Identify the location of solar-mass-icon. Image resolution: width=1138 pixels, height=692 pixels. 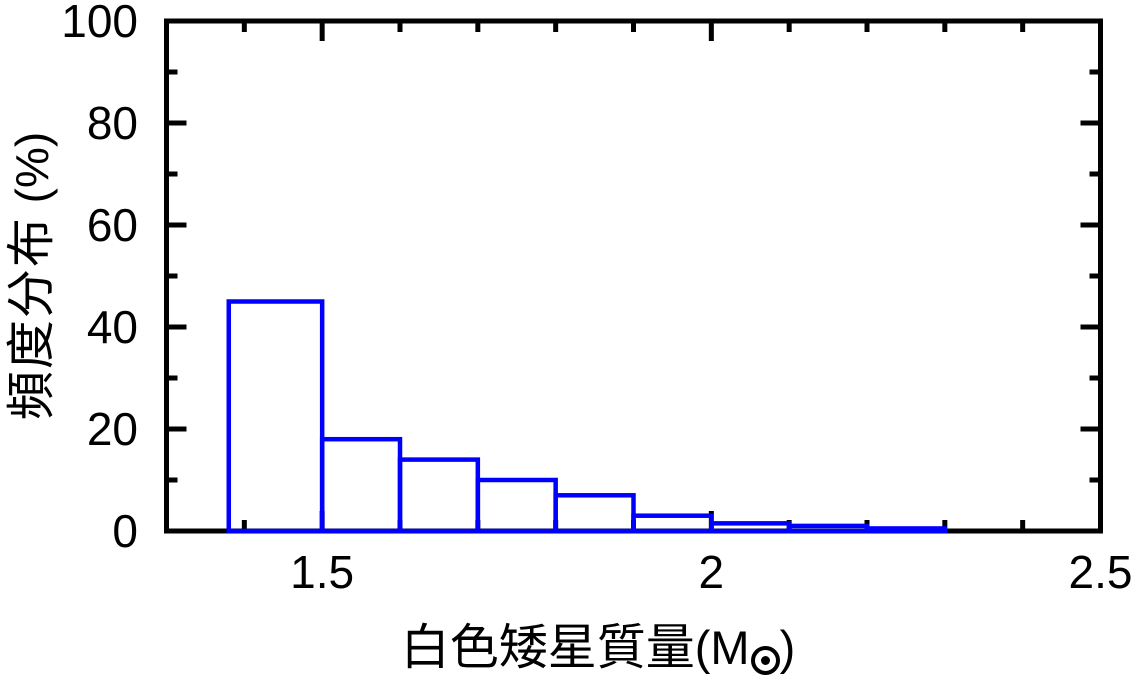
(765, 660).